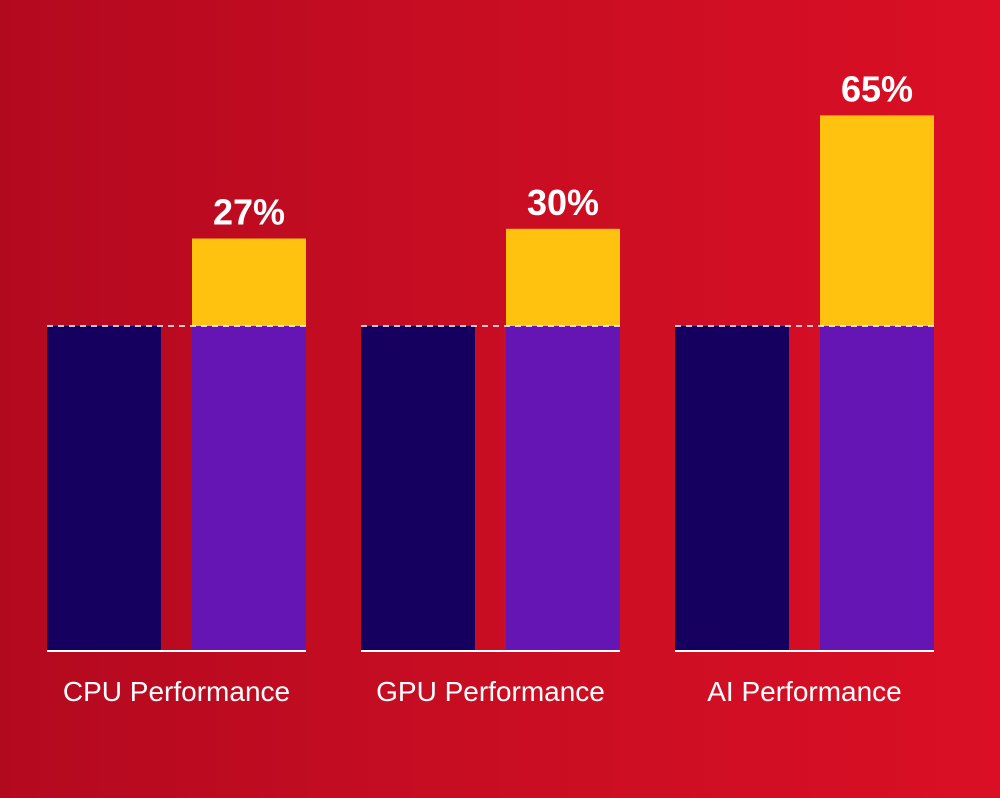  Describe the element at coordinates (804, 691) in the screenshot. I see `category-label: AI Performance` at that location.